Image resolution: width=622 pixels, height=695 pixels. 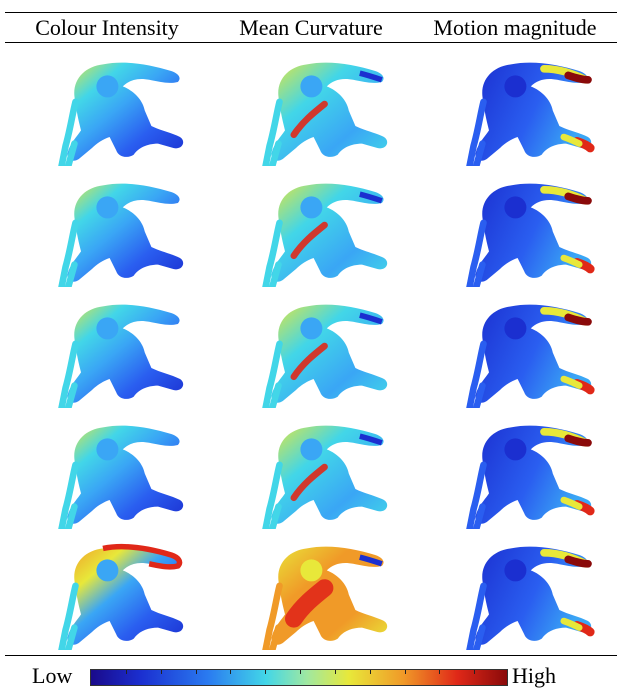 I want to click on mesh-render-intensity-d, so click(x=107, y=468).